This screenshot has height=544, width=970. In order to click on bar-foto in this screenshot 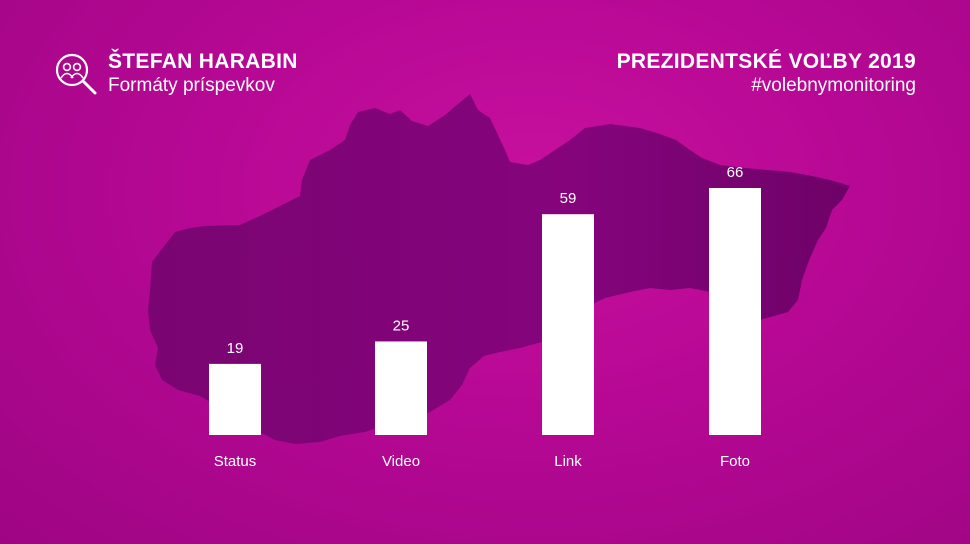, I will do `click(735, 311)`.